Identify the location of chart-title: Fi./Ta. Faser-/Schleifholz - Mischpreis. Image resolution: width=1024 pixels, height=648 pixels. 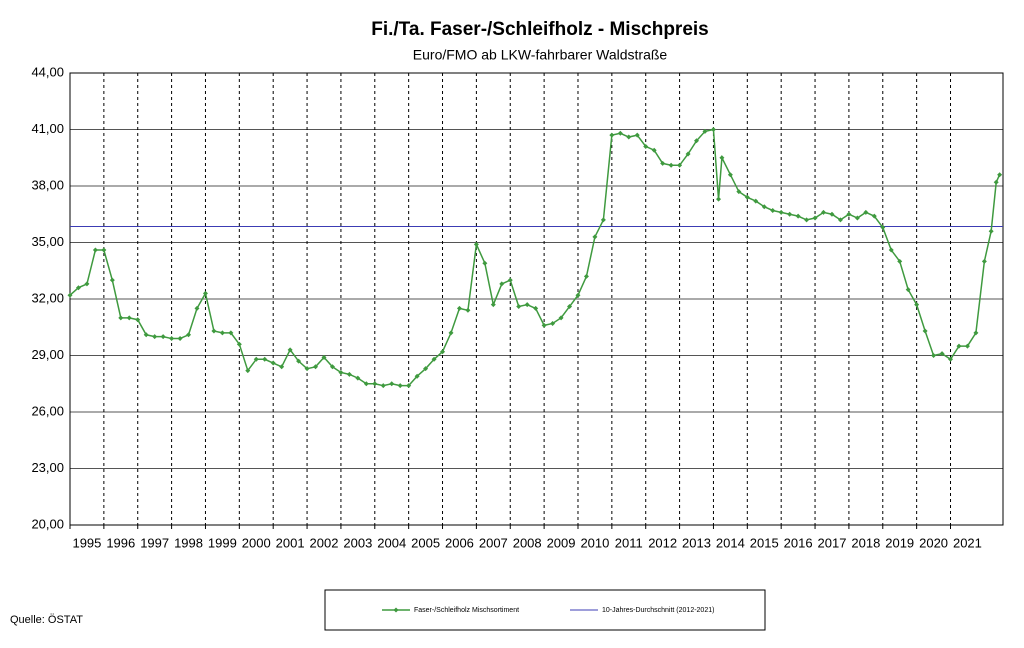
(540, 29).